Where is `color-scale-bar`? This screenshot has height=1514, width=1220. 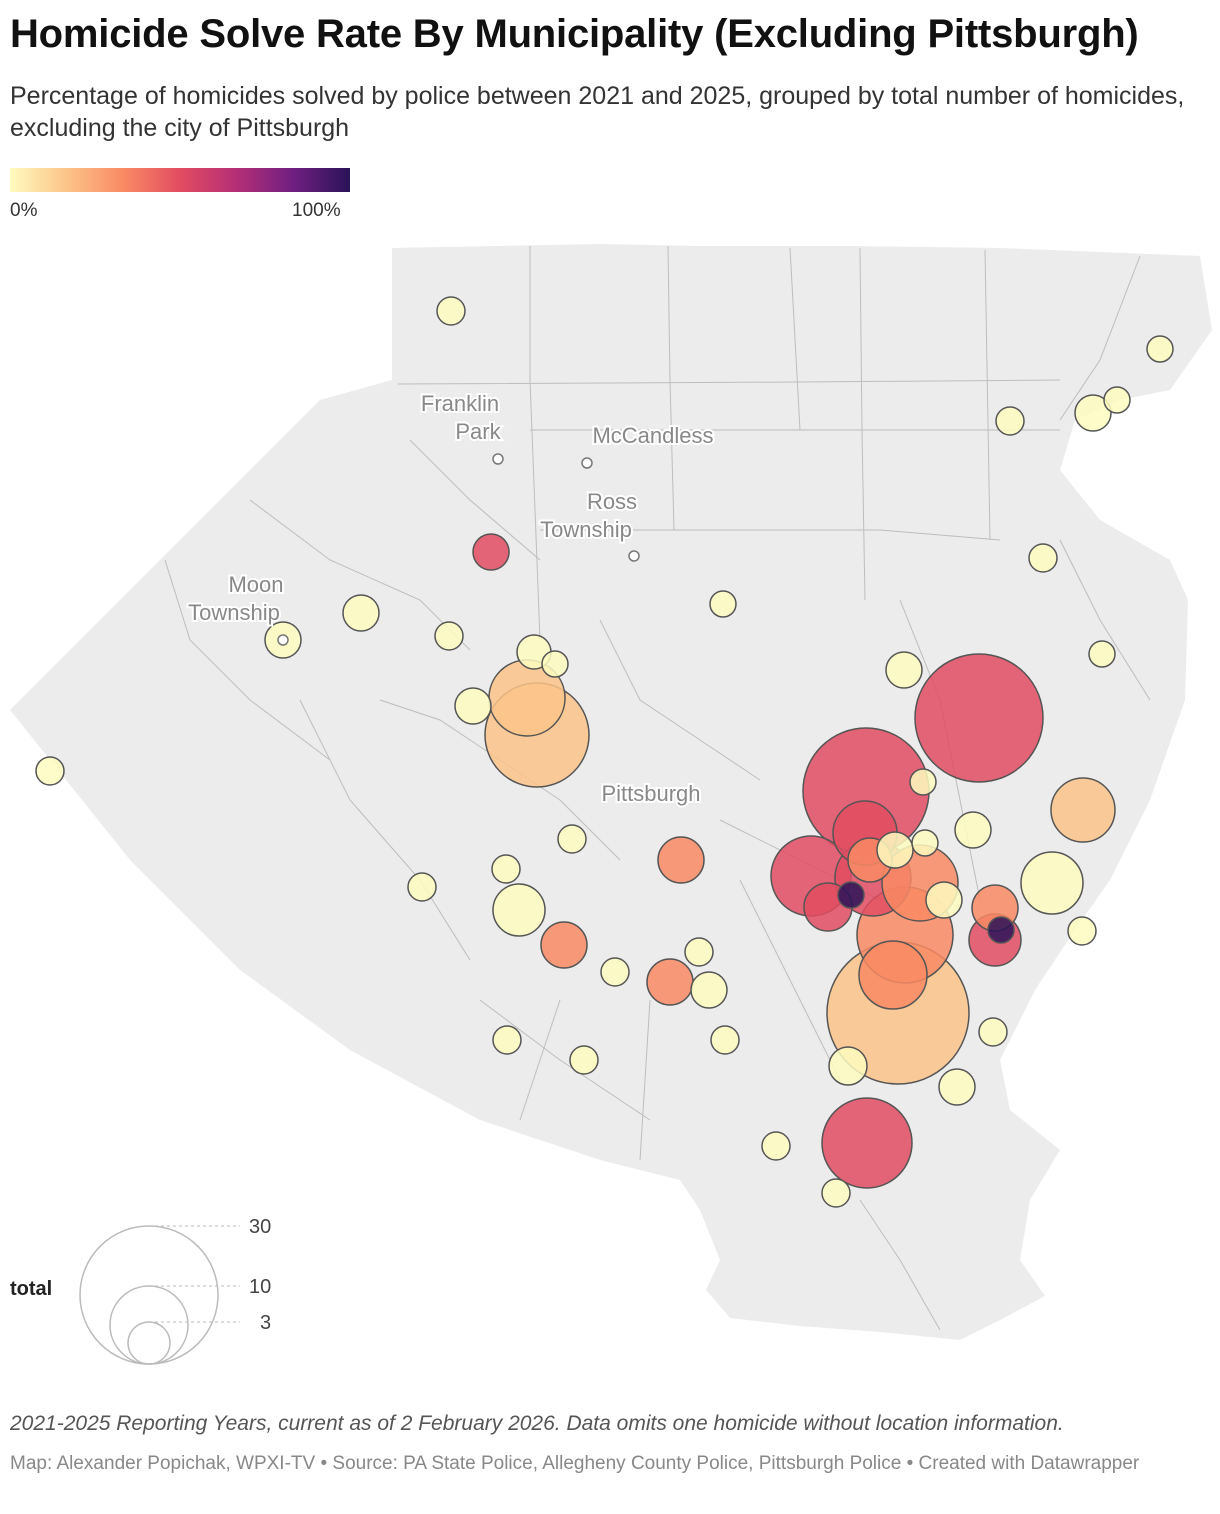 color-scale-bar is located at coordinates (180, 180).